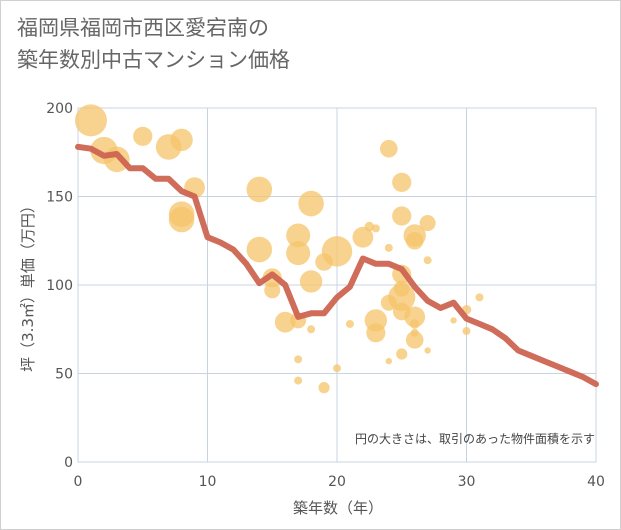  Describe the element at coordinates (143, 28) in the screenshot. I see `chart-title-line1: 福岡県福岡市西区愛宕南の` at that location.